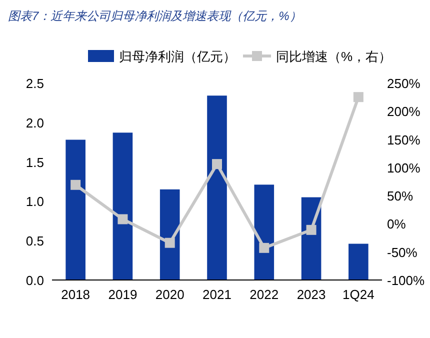 The width and height of the screenshot is (430, 338). I want to click on y2-tick-label: 200%, so click(404, 112).